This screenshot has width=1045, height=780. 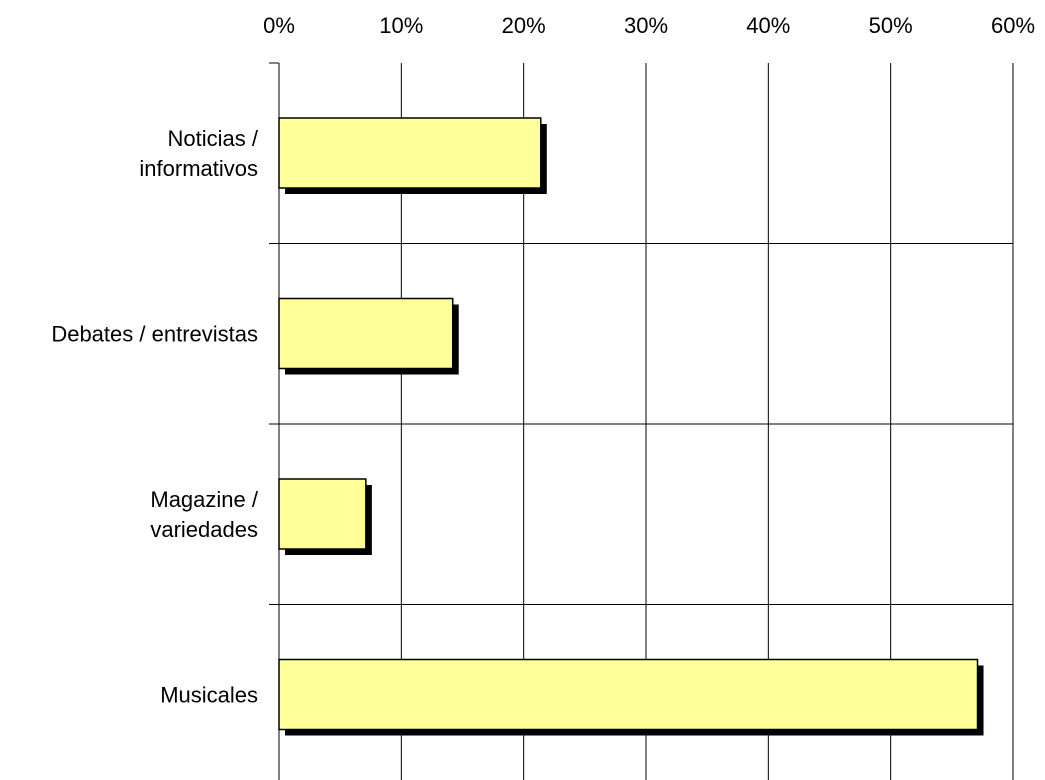 I want to click on x-tick-label-4: 40%, so click(x=768, y=25).